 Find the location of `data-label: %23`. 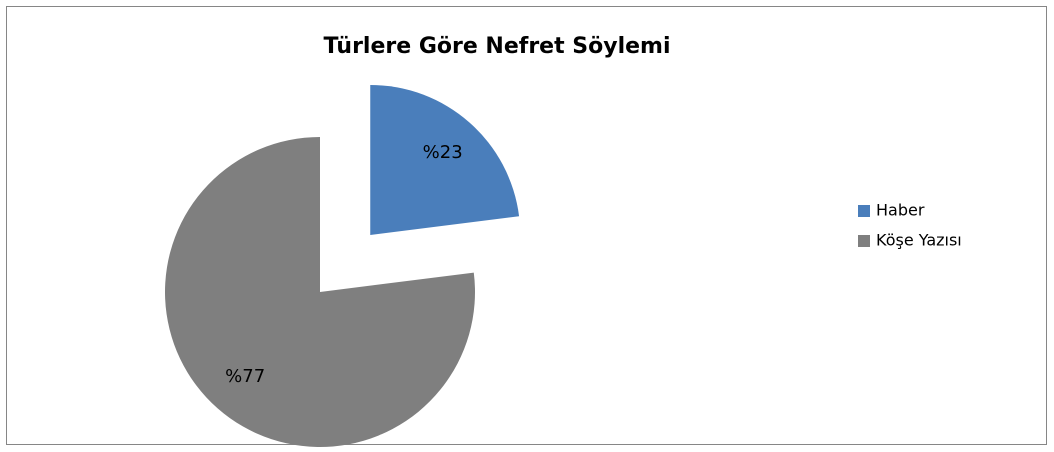

data-label: %23 is located at coordinates (443, 152).